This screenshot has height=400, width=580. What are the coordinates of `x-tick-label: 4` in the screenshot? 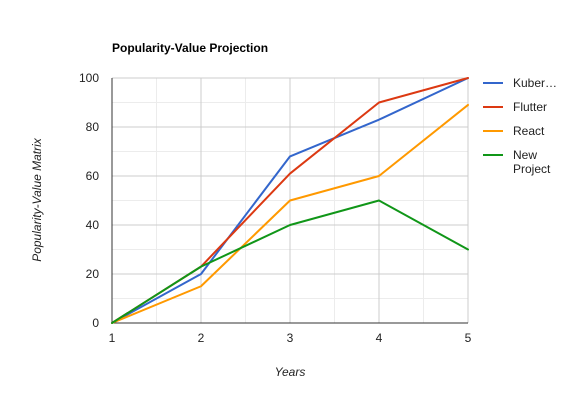 It's located at (379, 338).